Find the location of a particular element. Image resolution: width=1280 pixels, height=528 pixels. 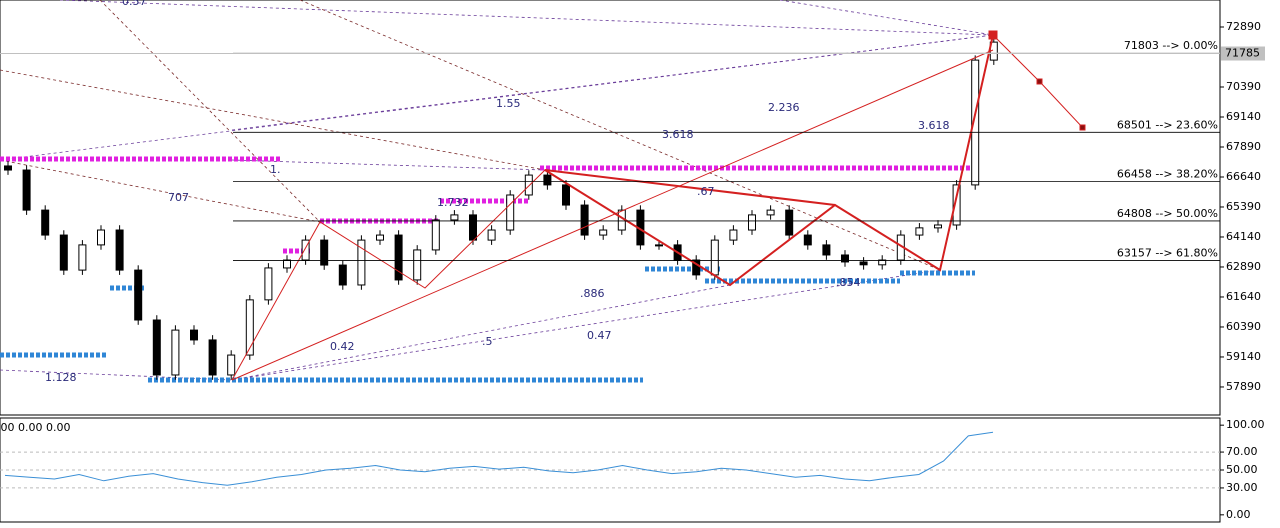

y-tick-label: 64140 is located at coordinates (1243, 236).